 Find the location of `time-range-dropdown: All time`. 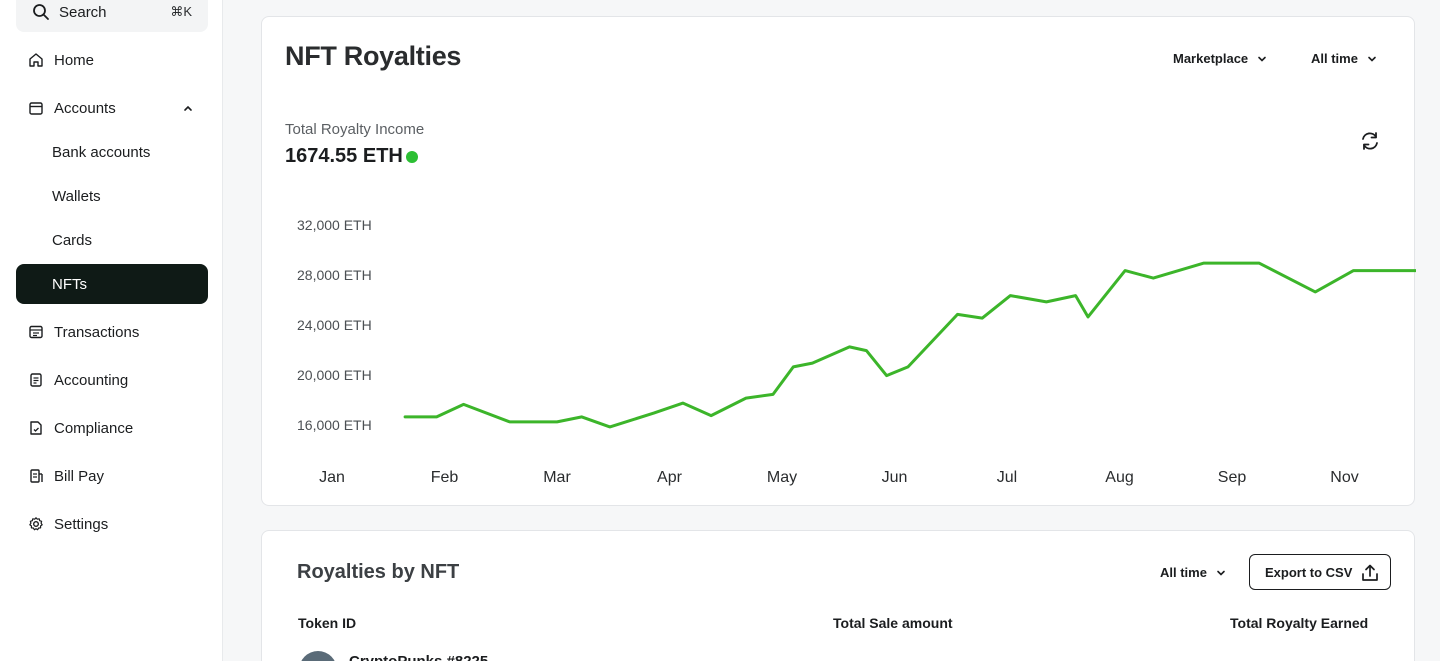

time-range-dropdown: All time is located at coordinates (1344, 58).